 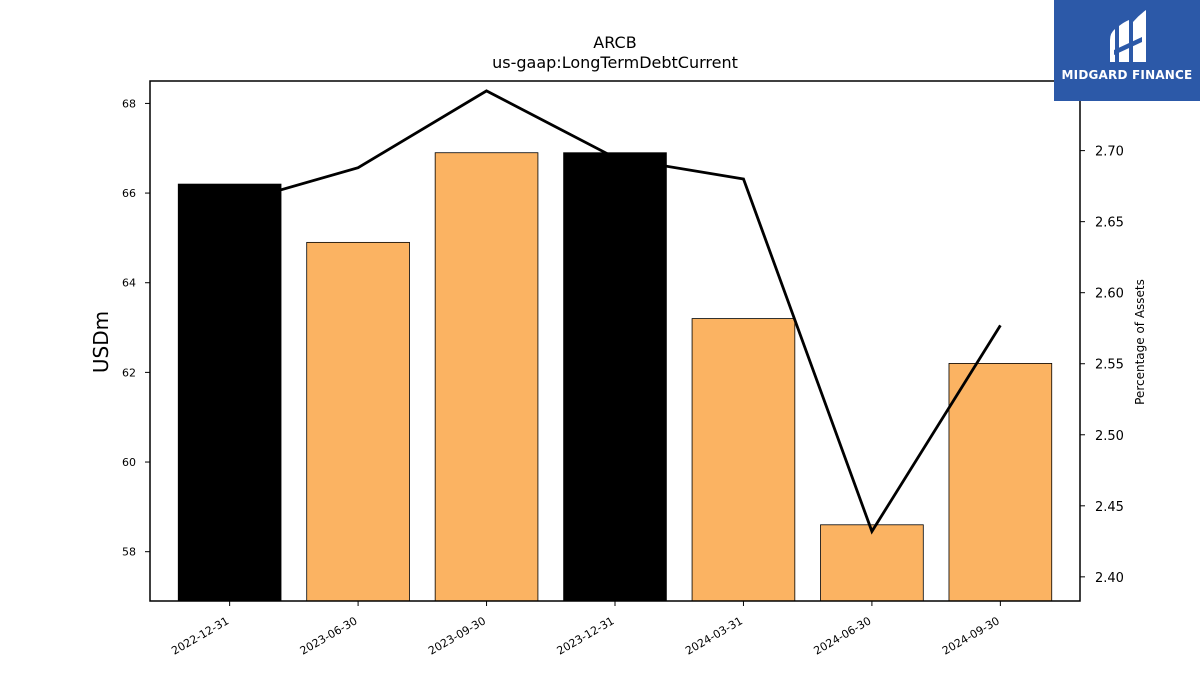 What do you see at coordinates (843, 635) in the screenshot?
I see `x-tick-label: 2024-06-30` at bounding box center [843, 635].